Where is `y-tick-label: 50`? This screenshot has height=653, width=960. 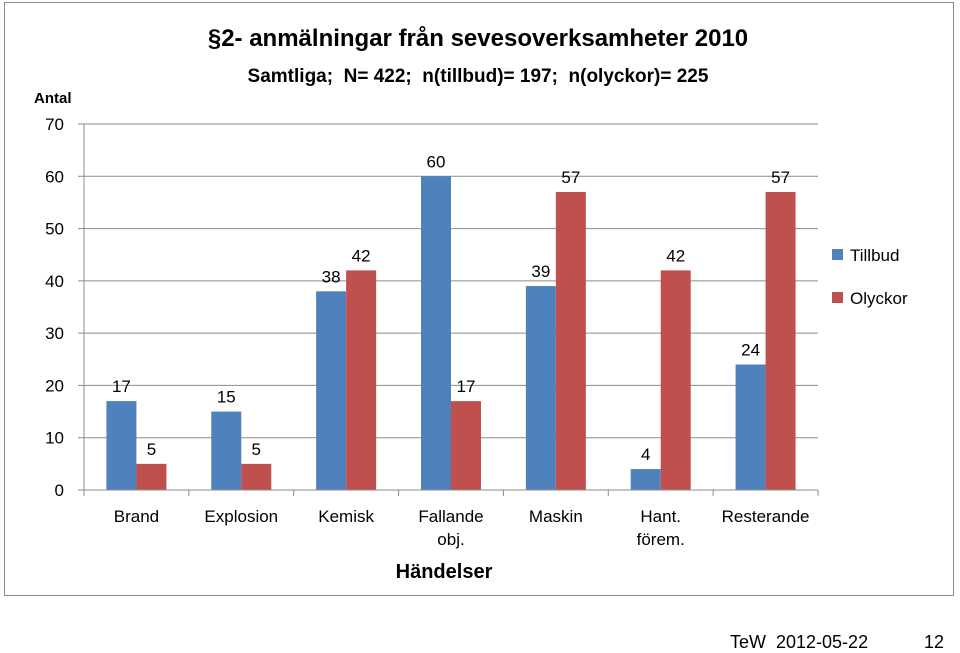 y-tick-label: 50 is located at coordinates (54, 229).